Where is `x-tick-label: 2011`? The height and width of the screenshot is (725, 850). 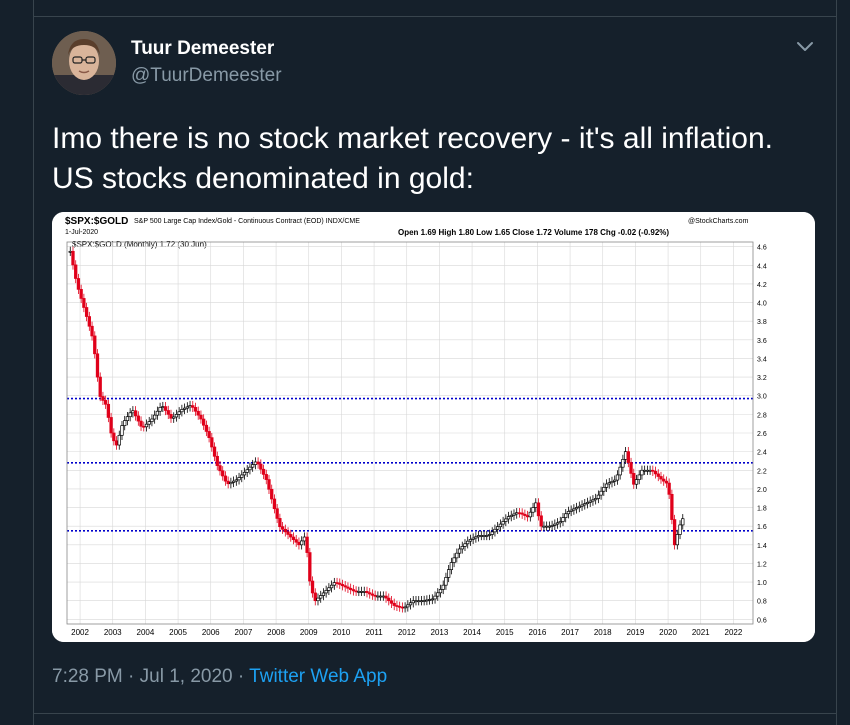
x-tick-label: 2011 is located at coordinates (374, 632).